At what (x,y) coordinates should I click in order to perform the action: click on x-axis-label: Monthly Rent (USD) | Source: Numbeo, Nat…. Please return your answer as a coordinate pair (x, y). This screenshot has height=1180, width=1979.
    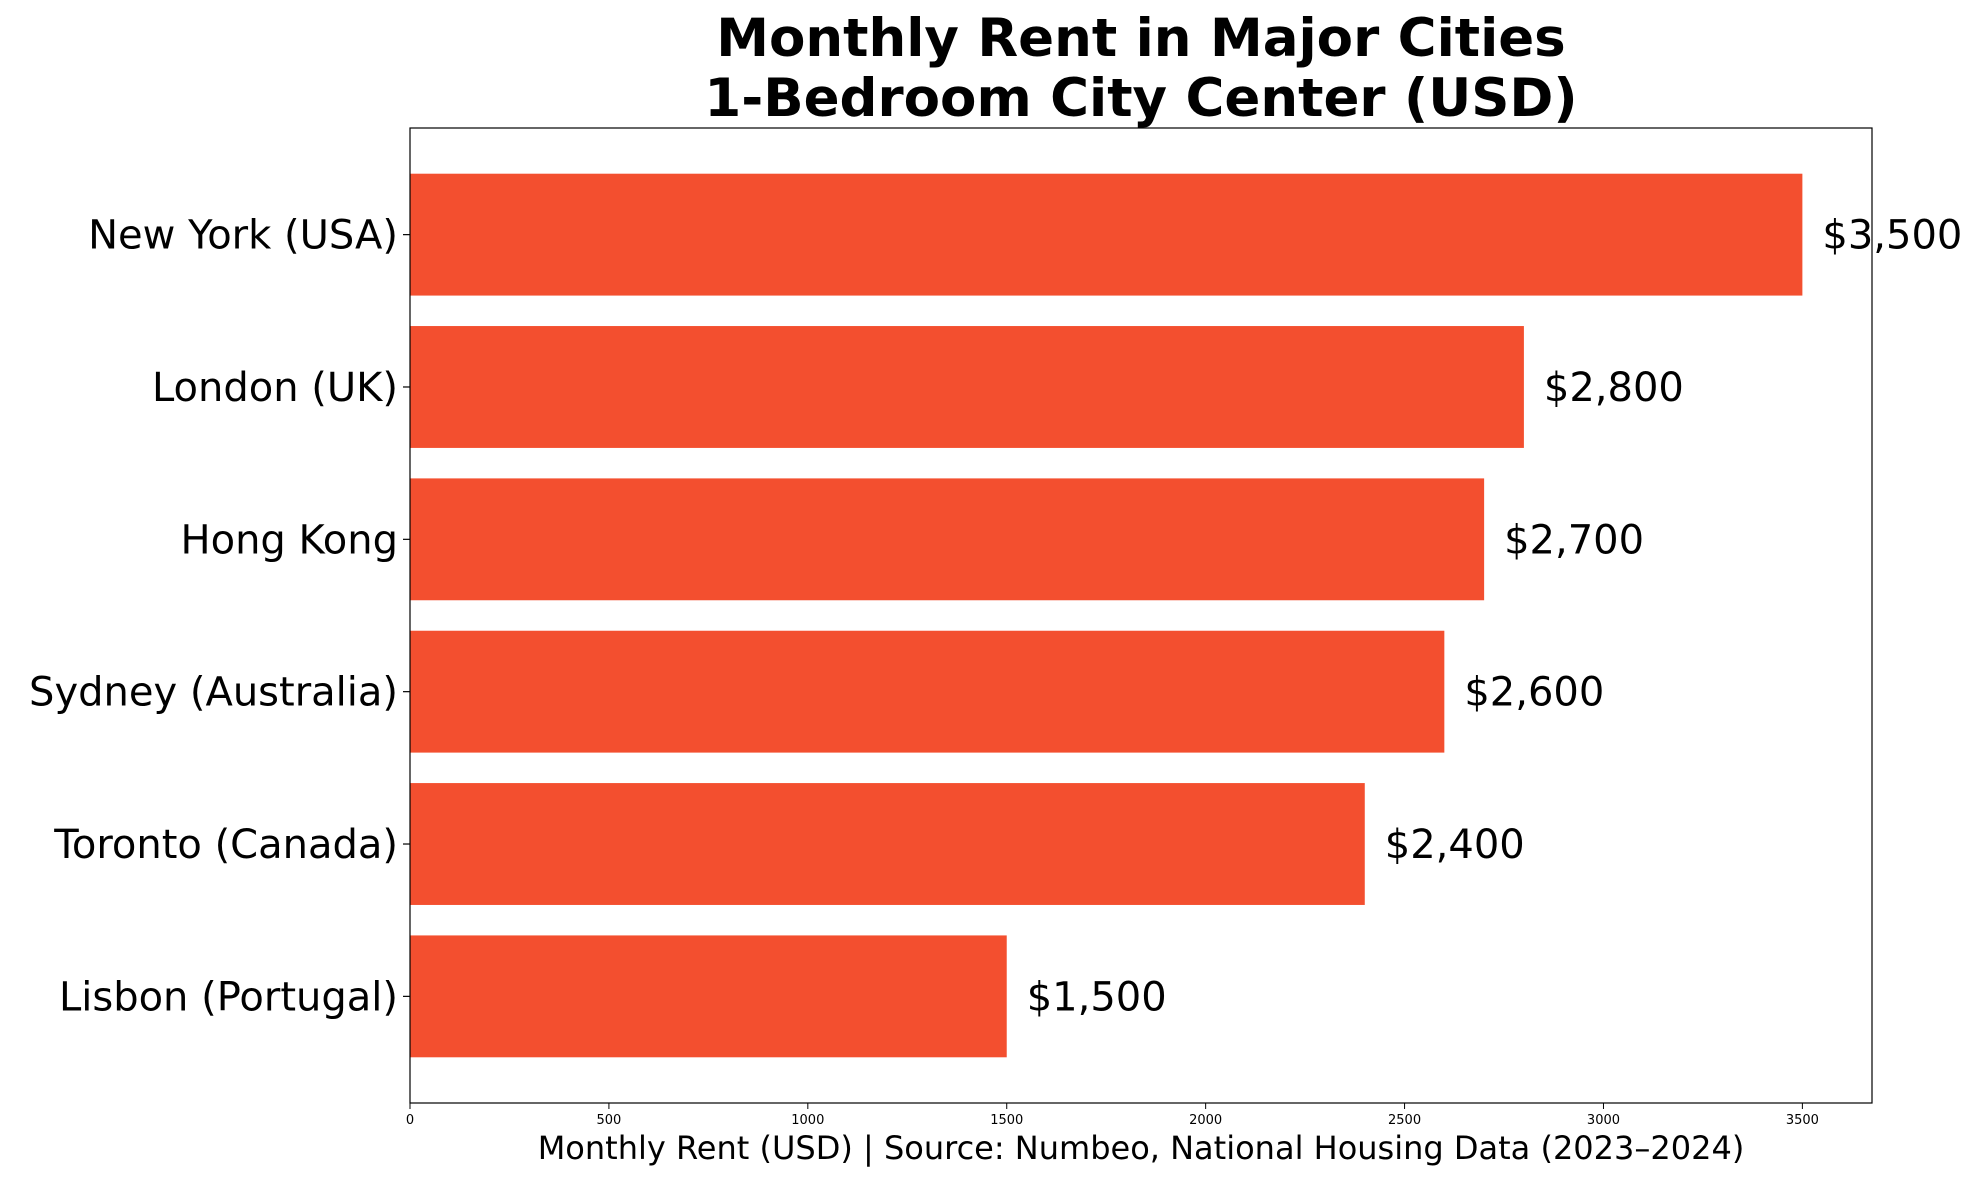
    Looking at the image, I should click on (1141, 1148).